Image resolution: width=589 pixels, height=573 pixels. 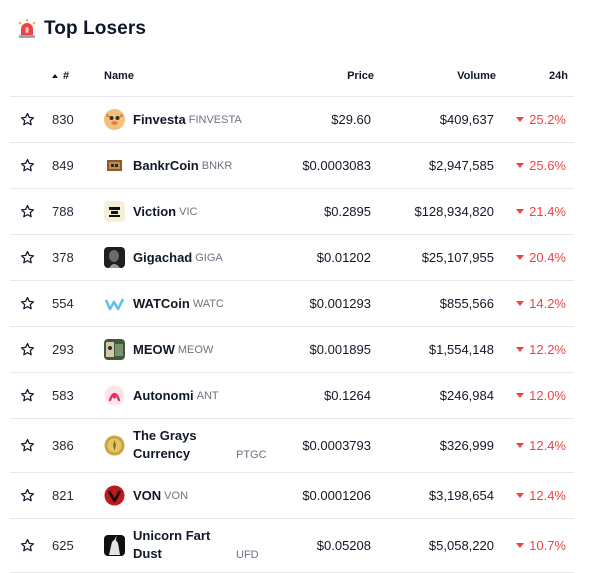 What do you see at coordinates (188, 211) in the screenshot?
I see `coin-symbol: VIC` at bounding box center [188, 211].